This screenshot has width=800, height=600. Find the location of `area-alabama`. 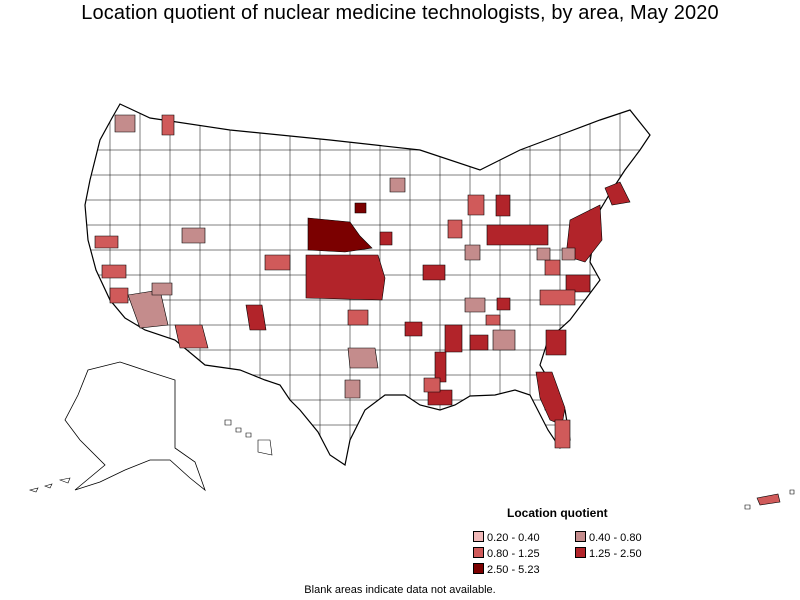

area-alabama is located at coordinates (432, 385).